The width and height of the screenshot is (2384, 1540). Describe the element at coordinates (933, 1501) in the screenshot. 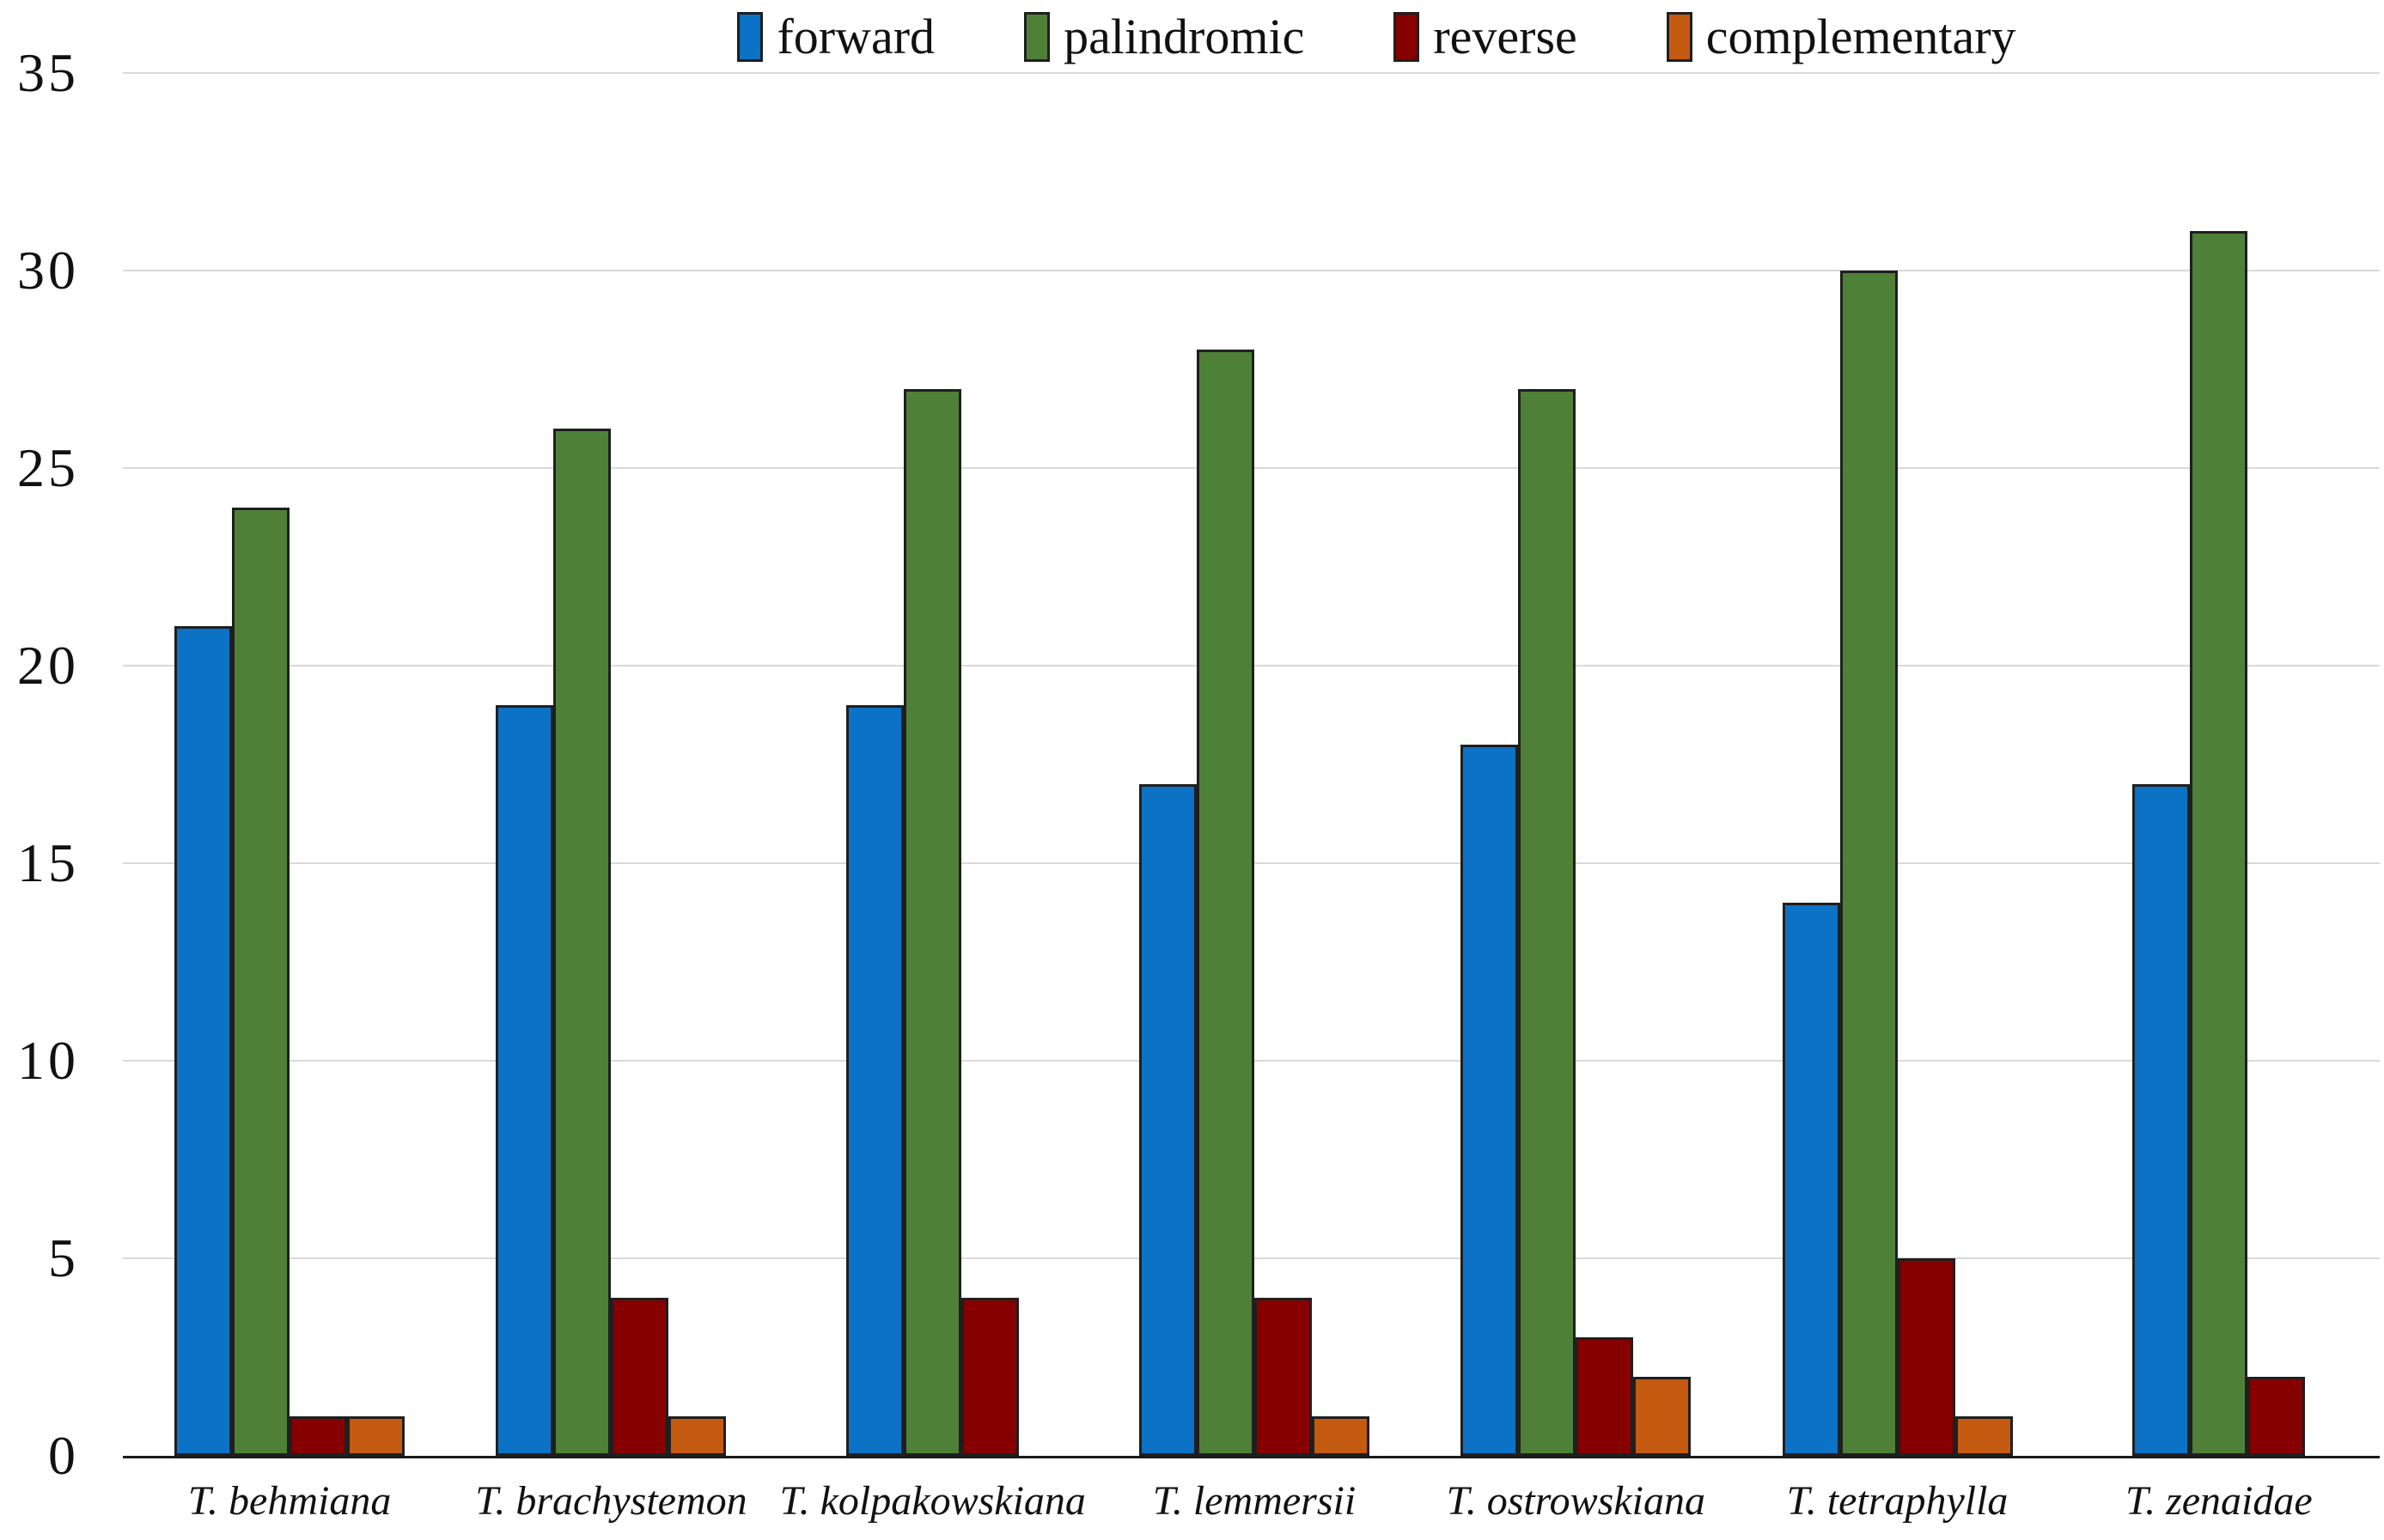

I see `x-category-label-3: T. kolpakowskiana` at that location.